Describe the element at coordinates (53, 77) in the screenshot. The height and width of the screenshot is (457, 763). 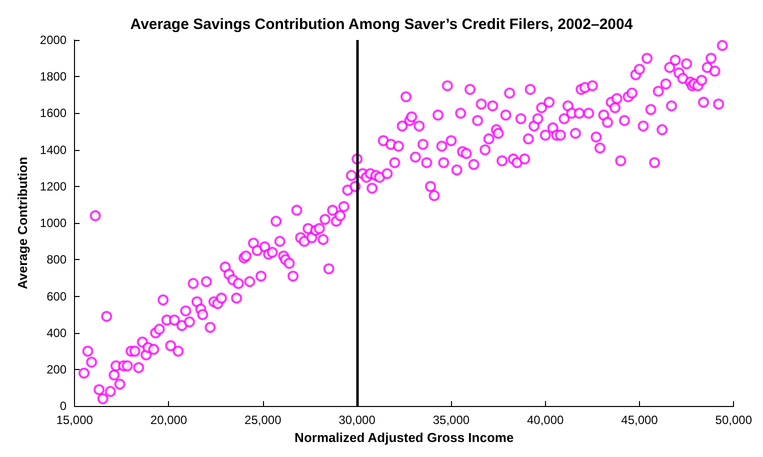
I see `y-tick-label: 1800` at that location.